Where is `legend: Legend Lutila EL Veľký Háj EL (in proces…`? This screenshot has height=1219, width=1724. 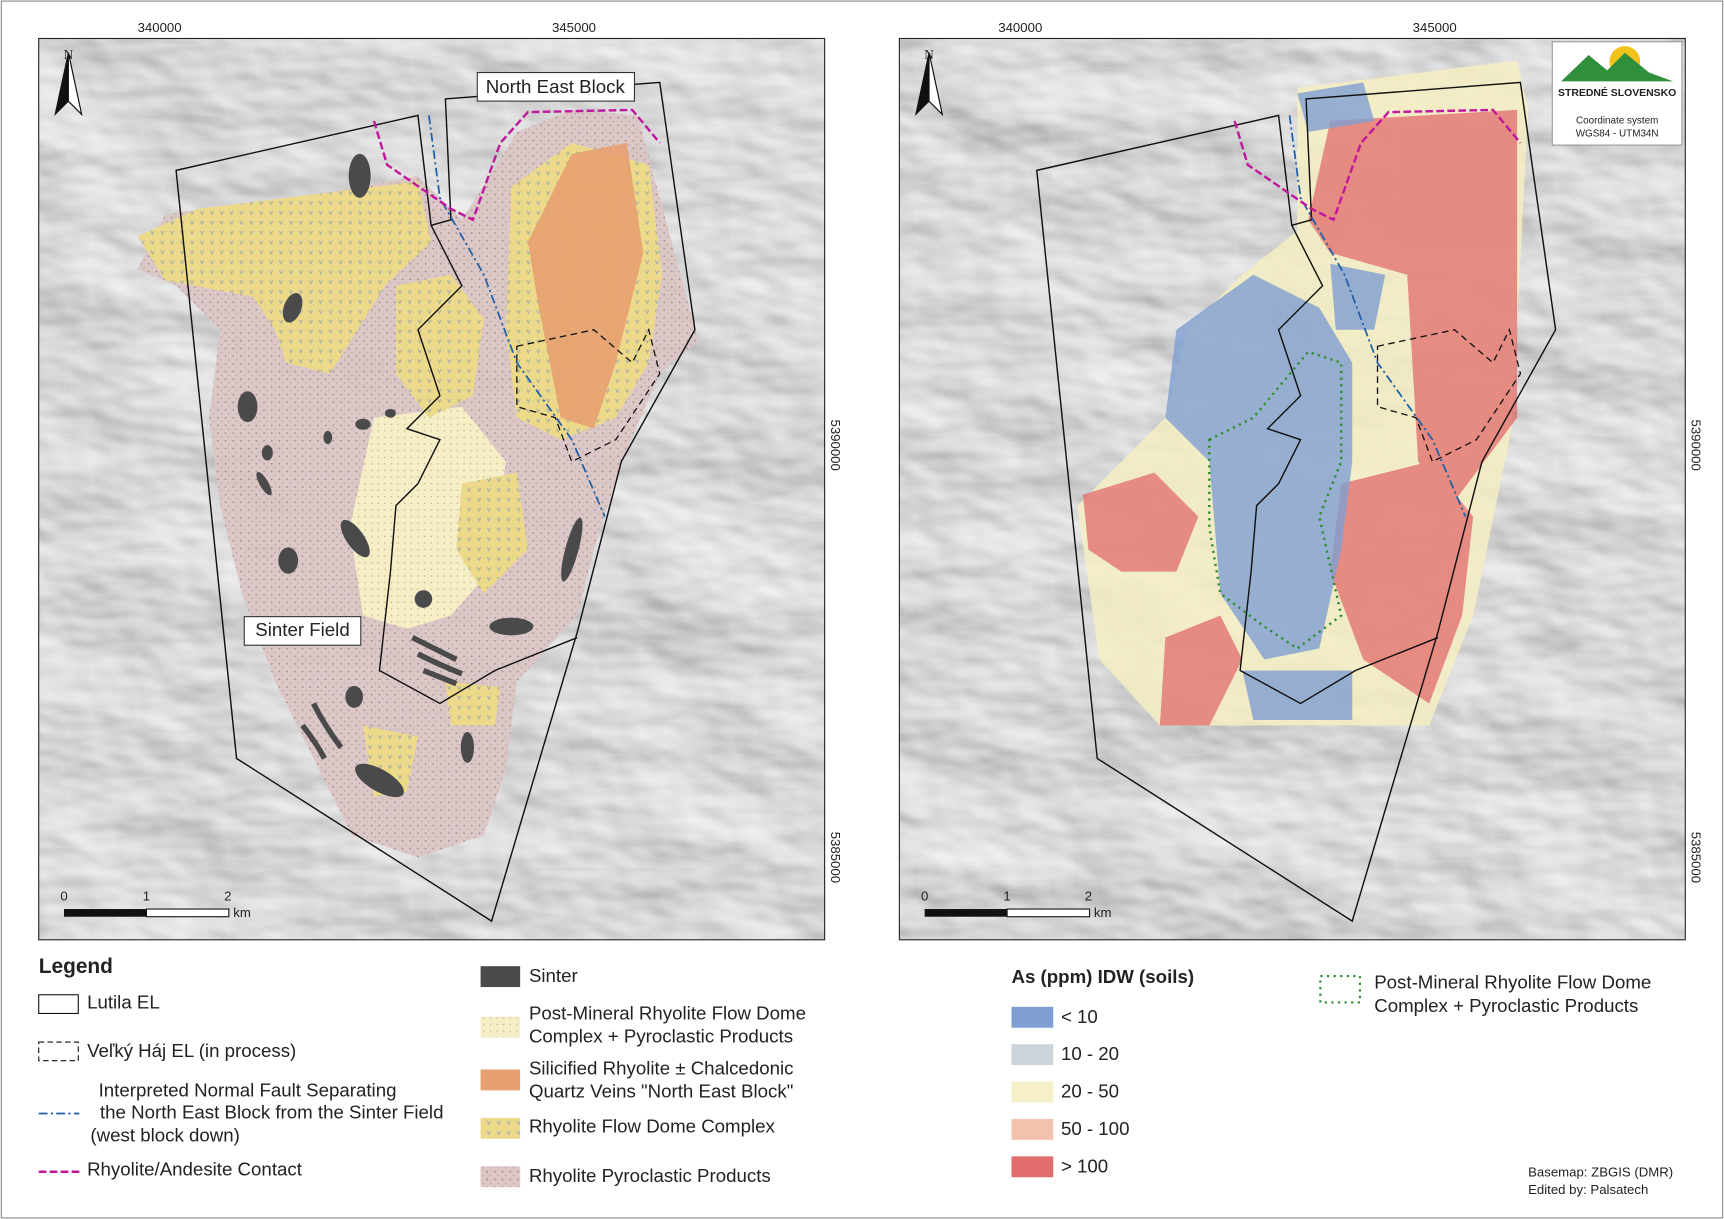 legend: Legend Lutila EL Veľký Háj EL (in proces… is located at coordinates (422, 1071).